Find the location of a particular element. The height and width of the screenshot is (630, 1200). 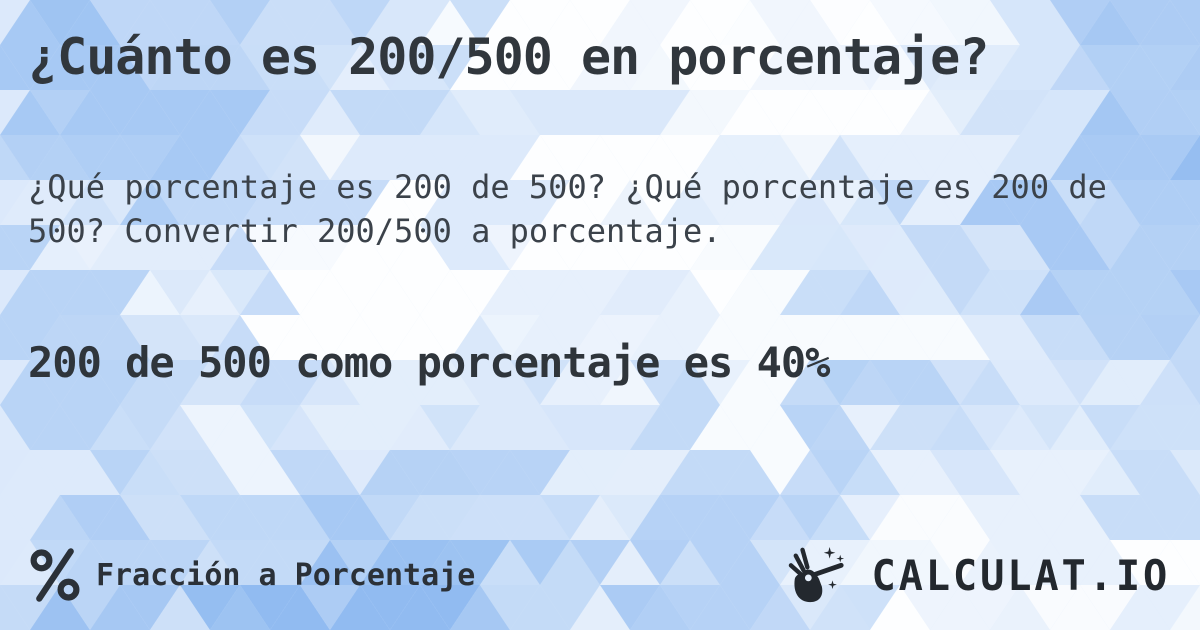

brand-logo: CALCULAT.IO is located at coordinates (978, 575).